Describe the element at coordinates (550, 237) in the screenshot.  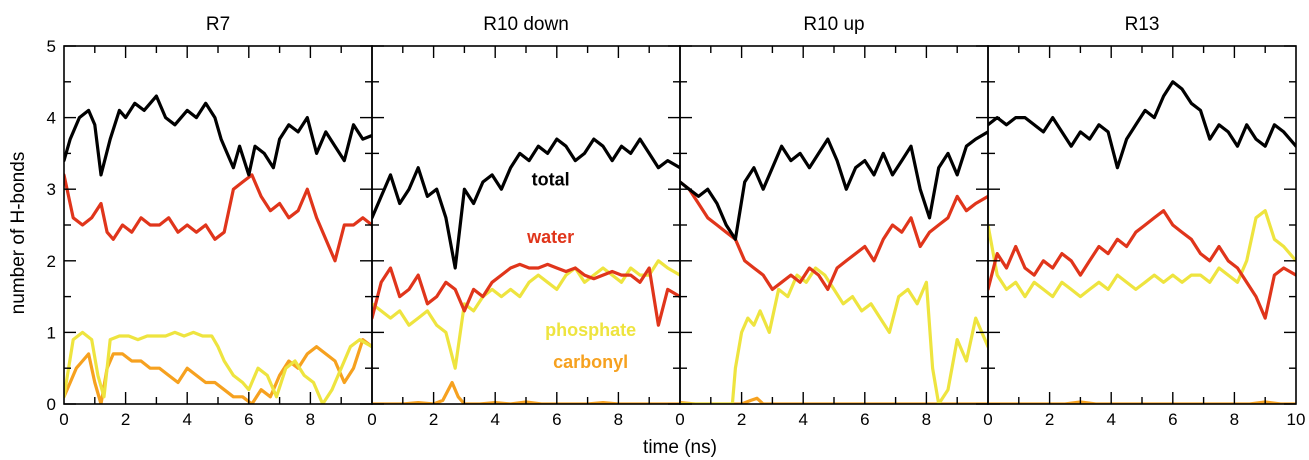
I see `annotation-water: water` at that location.